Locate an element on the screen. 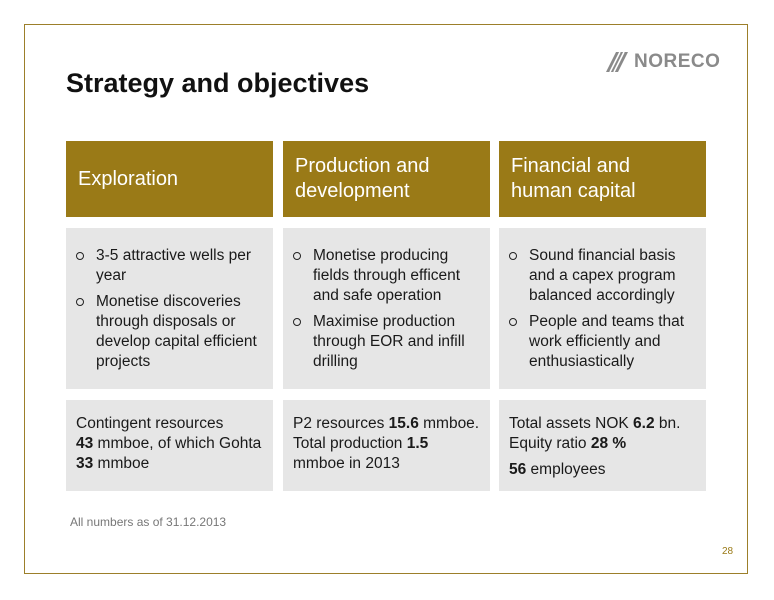 The width and height of the screenshot is (774, 600). header-production: Production and development is located at coordinates (386, 179).